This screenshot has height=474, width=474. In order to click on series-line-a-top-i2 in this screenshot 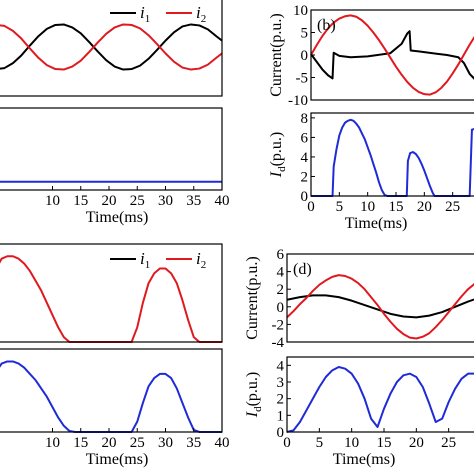, I will do `click(111, 47)`.